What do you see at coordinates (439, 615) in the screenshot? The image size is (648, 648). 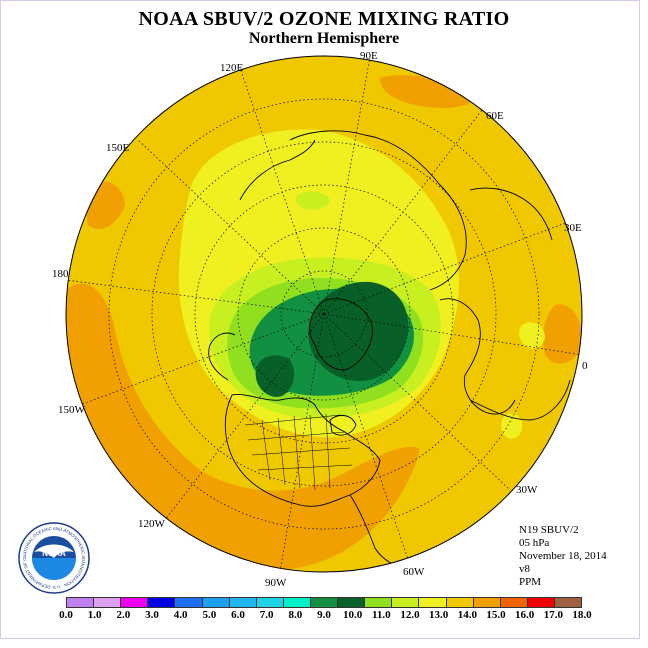 I see `colorbar-tick-label: 13.0` at bounding box center [439, 615].